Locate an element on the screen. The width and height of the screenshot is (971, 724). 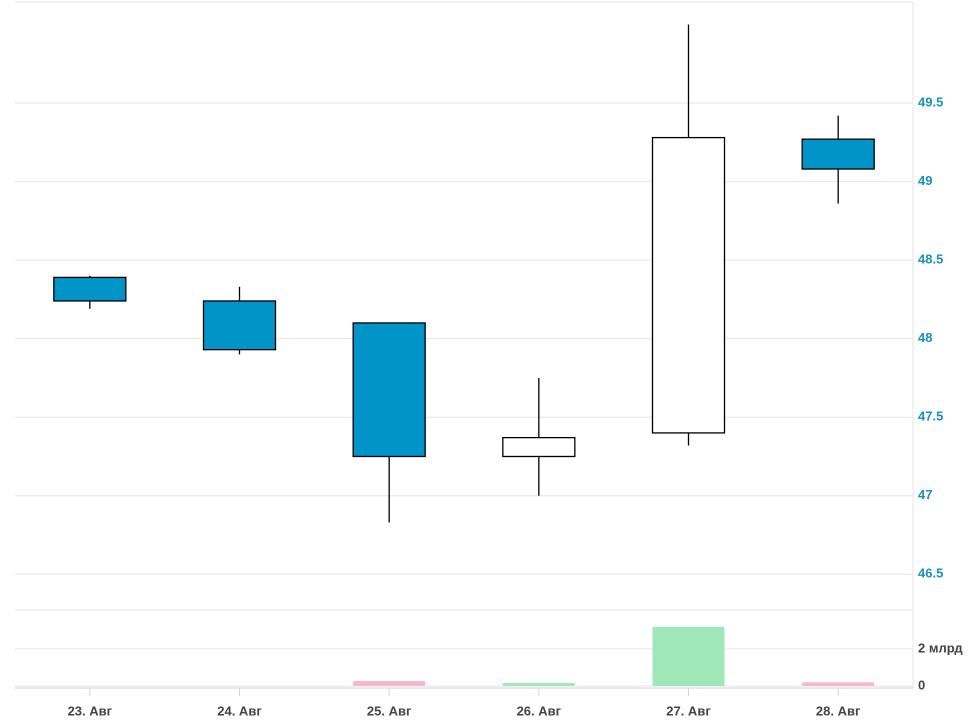
y-tick-label: 47 is located at coordinates (925, 494).